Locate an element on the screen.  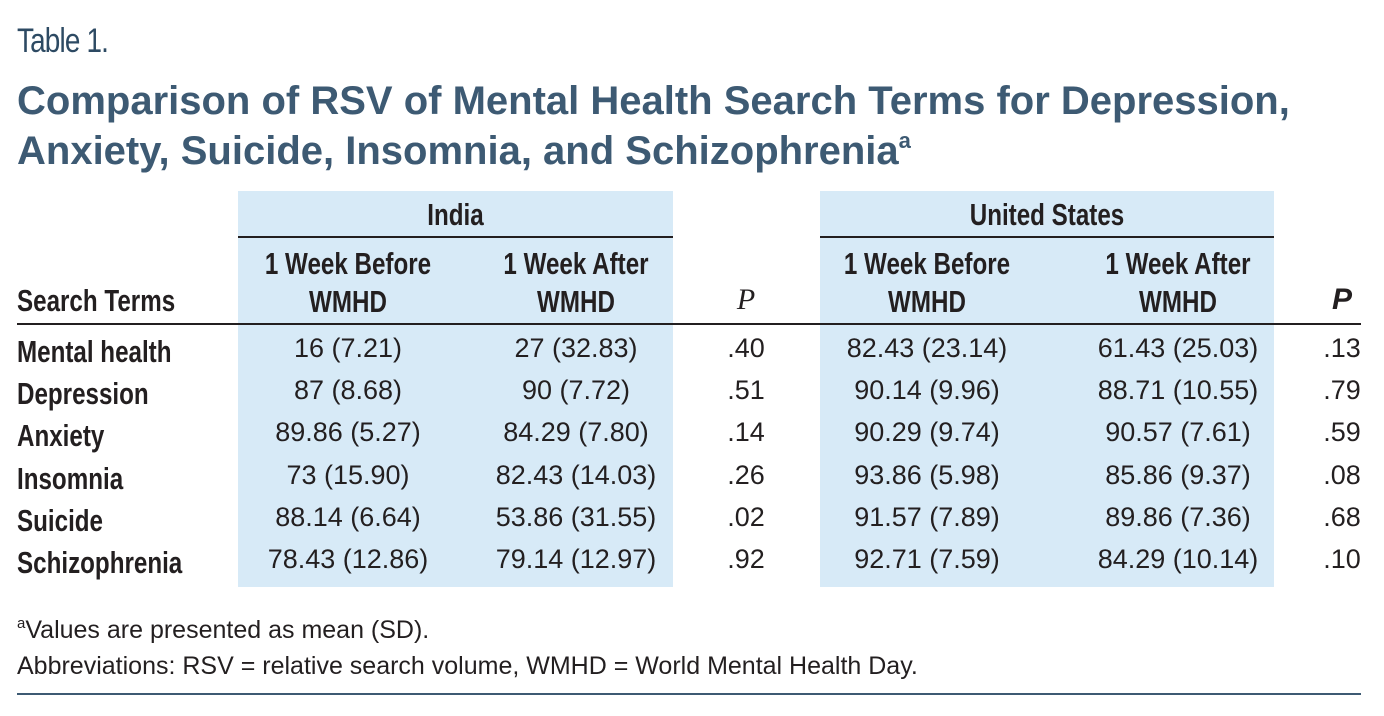
footnote-values: aValues are presented as mean (SD). is located at coordinates (223, 630).